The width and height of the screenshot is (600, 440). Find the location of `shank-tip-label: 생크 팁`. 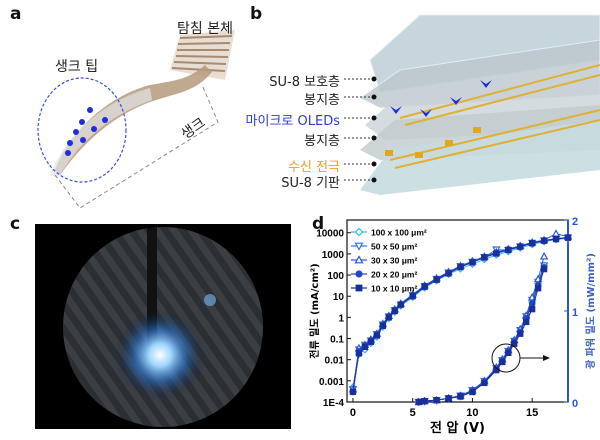

shank-tip-label: 생크 팁 is located at coordinates (77, 67).